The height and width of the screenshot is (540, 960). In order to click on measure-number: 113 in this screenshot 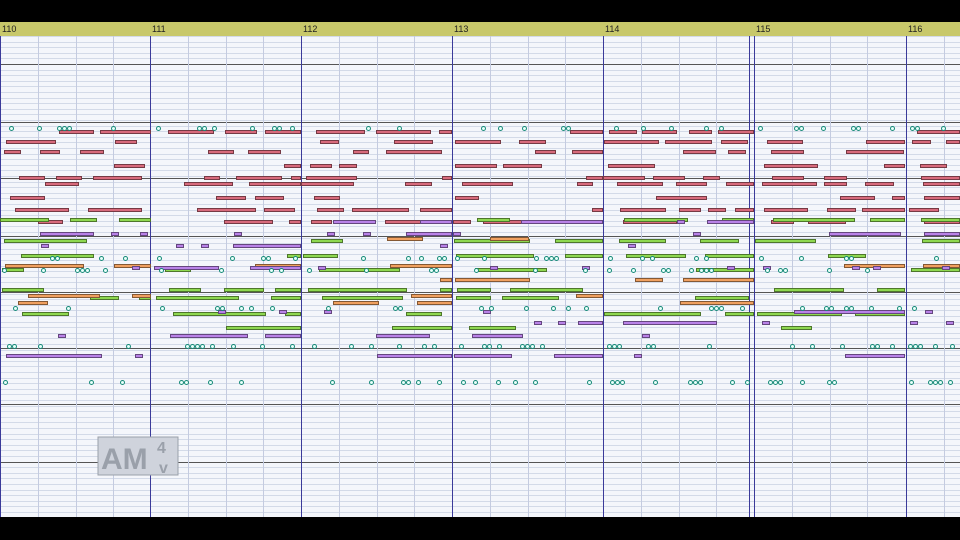, I will do `click(461, 29)`.